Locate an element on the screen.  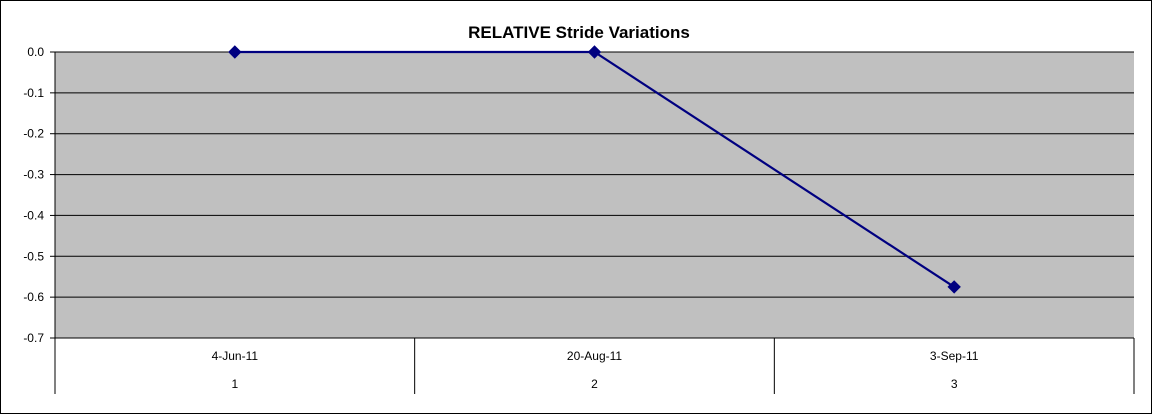
y-tick-label: -0.7 is located at coordinates (33, 338).